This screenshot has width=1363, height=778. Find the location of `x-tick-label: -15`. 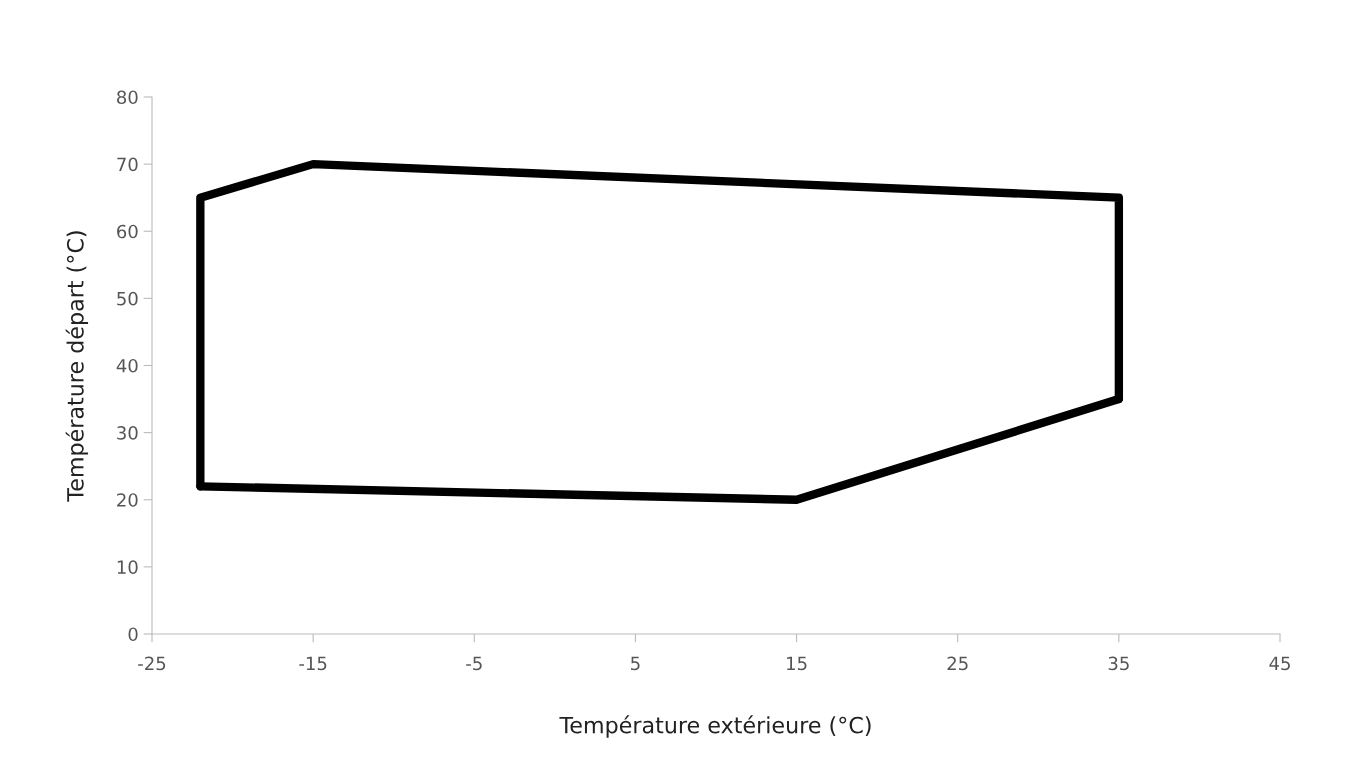

x-tick-label: -15 is located at coordinates (313, 663).